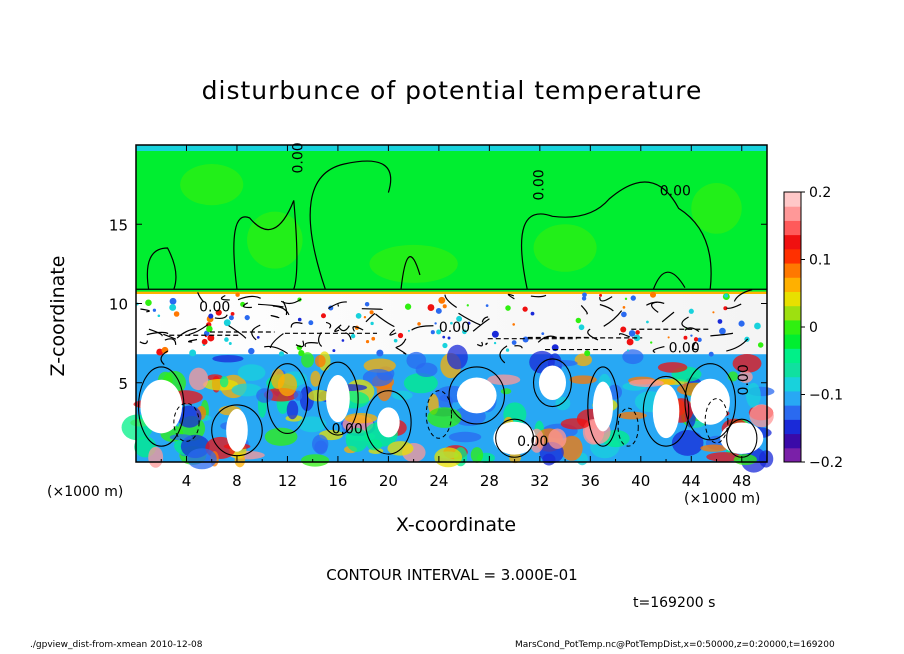  Describe the element at coordinates (722, 499) in the screenshot. I see `x-axis-unit-right: (×1000 m)` at that location.